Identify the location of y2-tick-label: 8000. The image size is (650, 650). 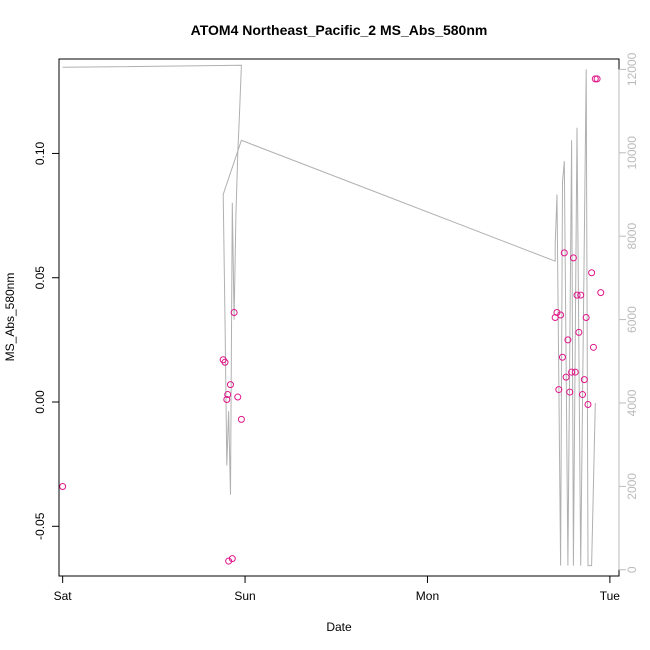
(632, 236).